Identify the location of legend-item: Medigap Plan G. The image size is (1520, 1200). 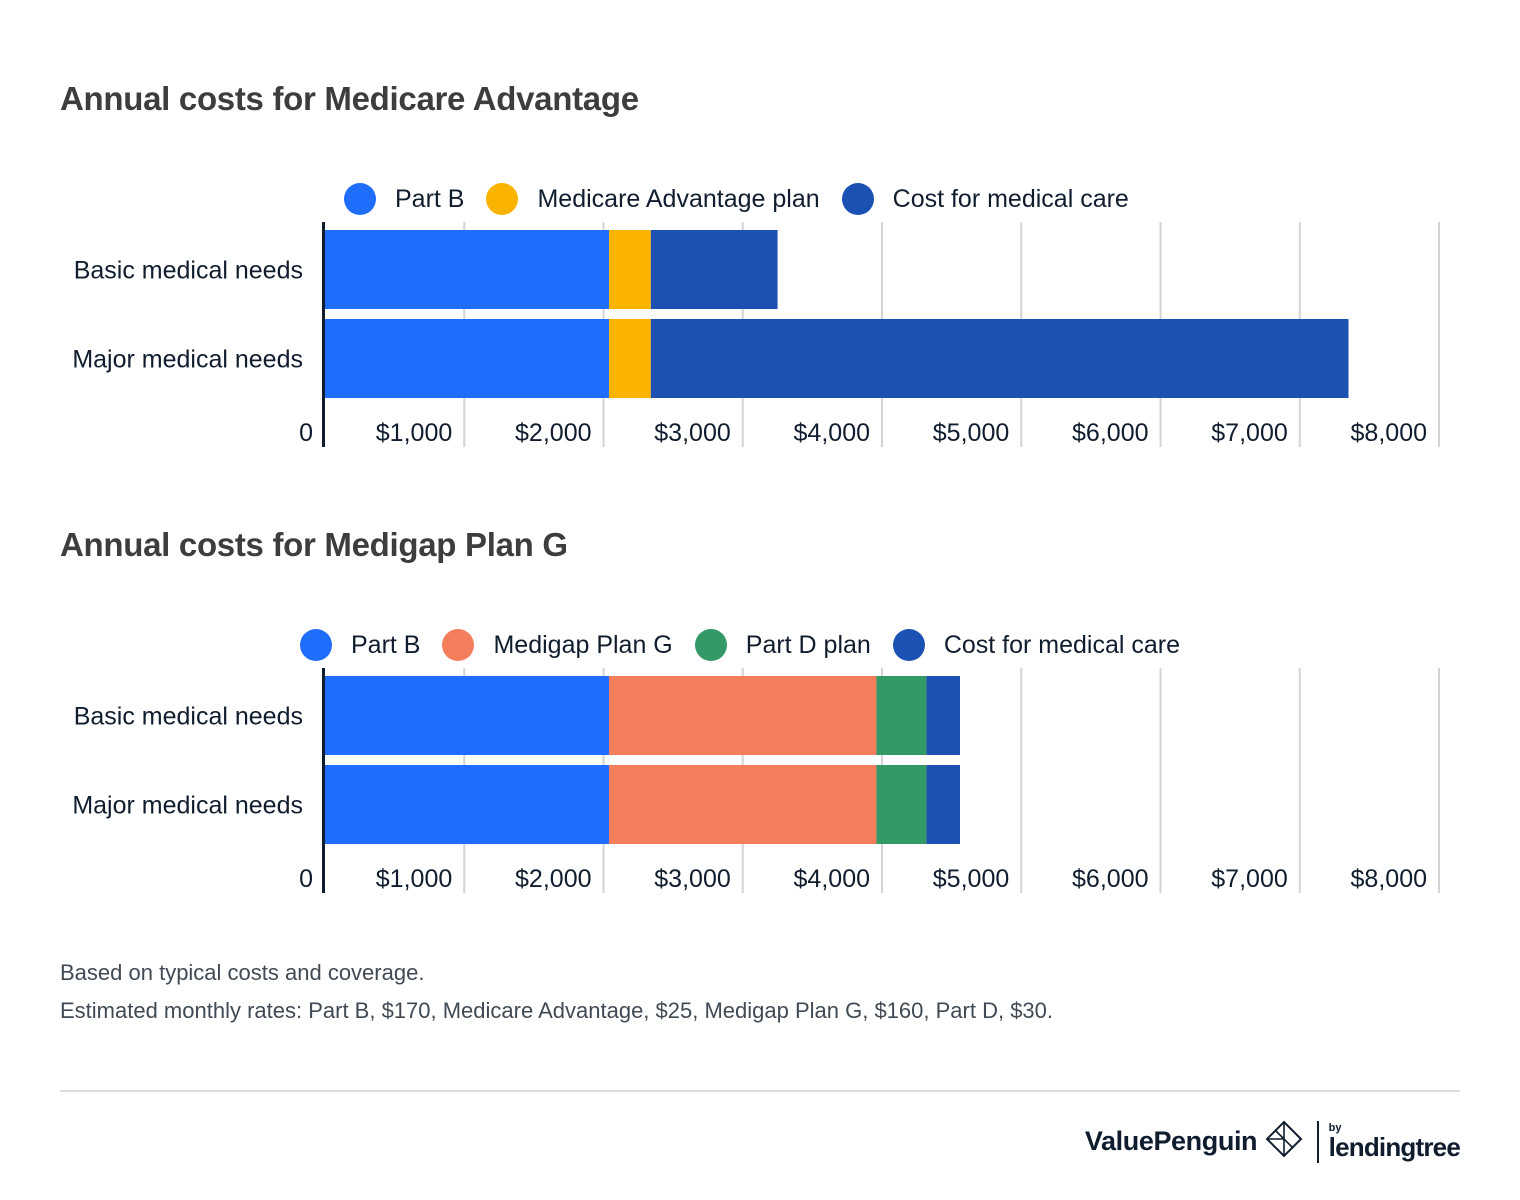
(557, 645).